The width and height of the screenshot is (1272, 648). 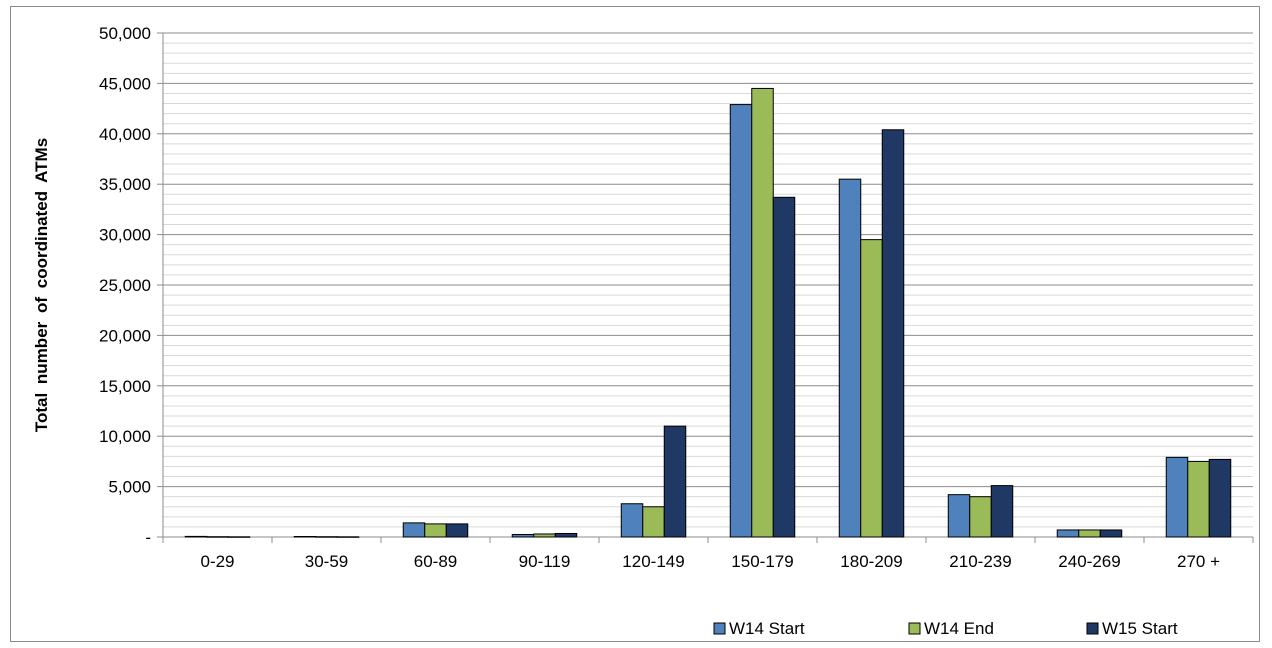 I want to click on legend-label: W15 Start, so click(x=1140, y=628).